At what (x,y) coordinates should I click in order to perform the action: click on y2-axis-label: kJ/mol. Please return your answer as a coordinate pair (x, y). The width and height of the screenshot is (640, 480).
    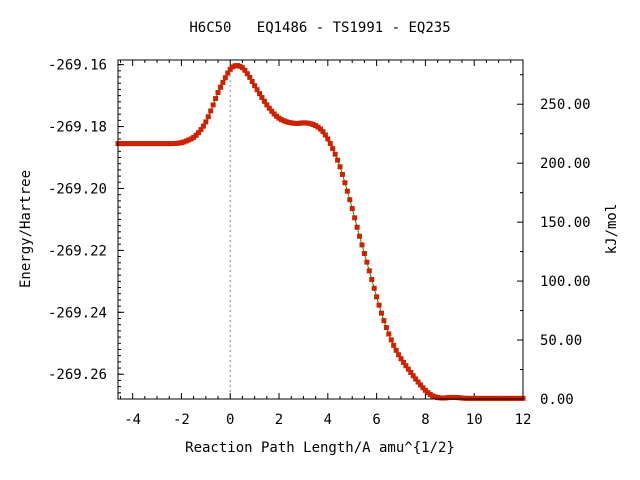
    Looking at the image, I should click on (612, 229).